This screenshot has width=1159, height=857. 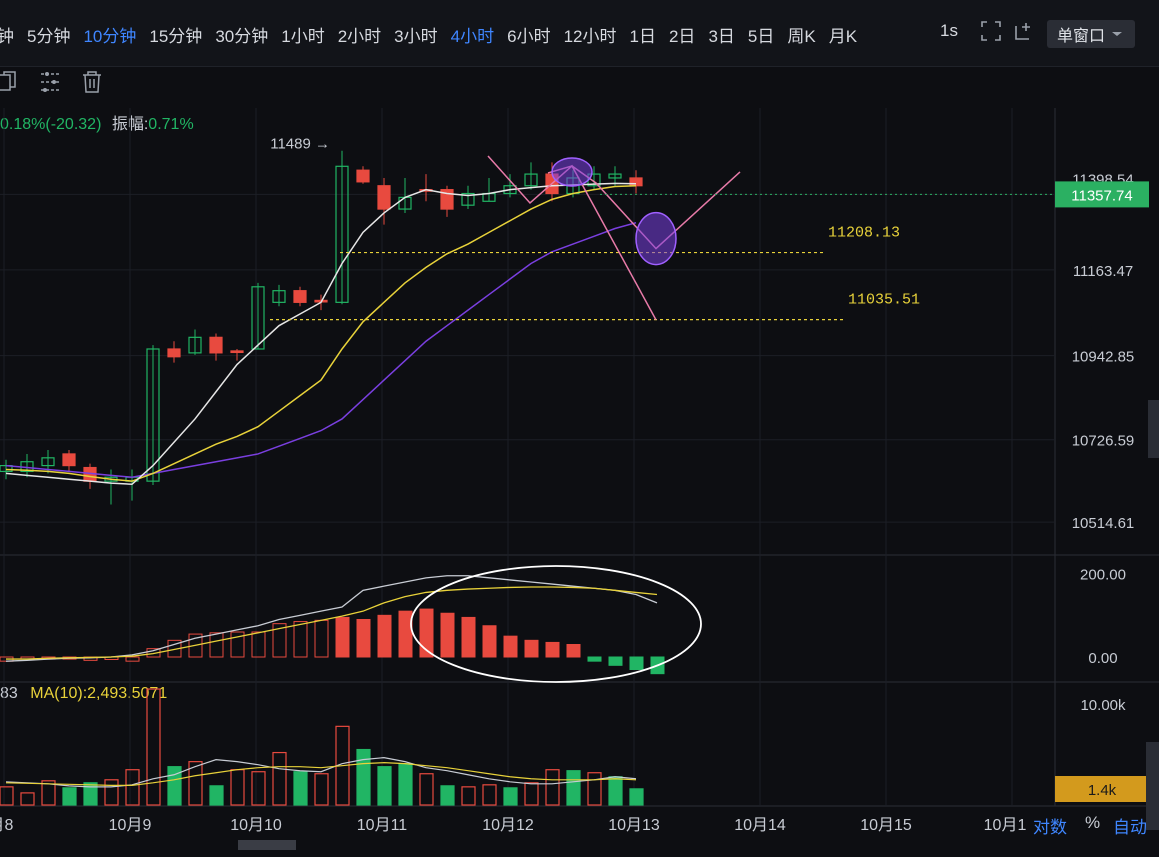 I want to click on chevron-down-icon, so click(x=1117, y=34).